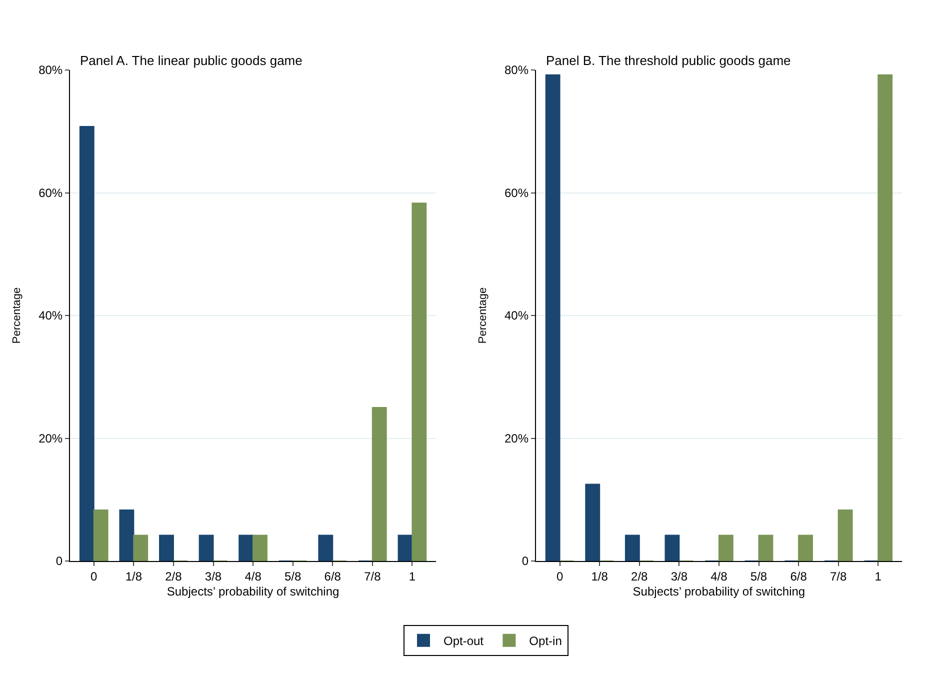 The image size is (932, 681). I want to click on chart-title: Panel A. The linear public goods game, so click(191, 60).